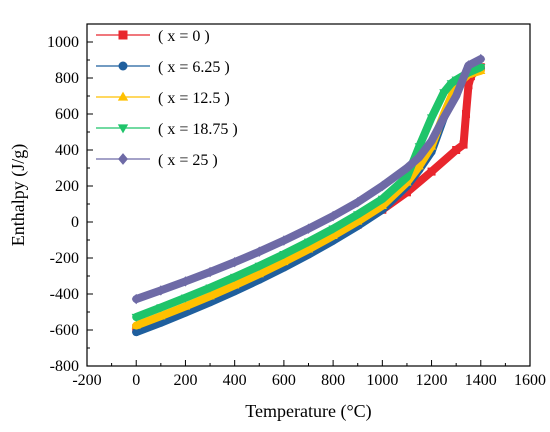  What do you see at coordinates (333, 380) in the screenshot?
I see `x-tick-label: 800` at bounding box center [333, 380].